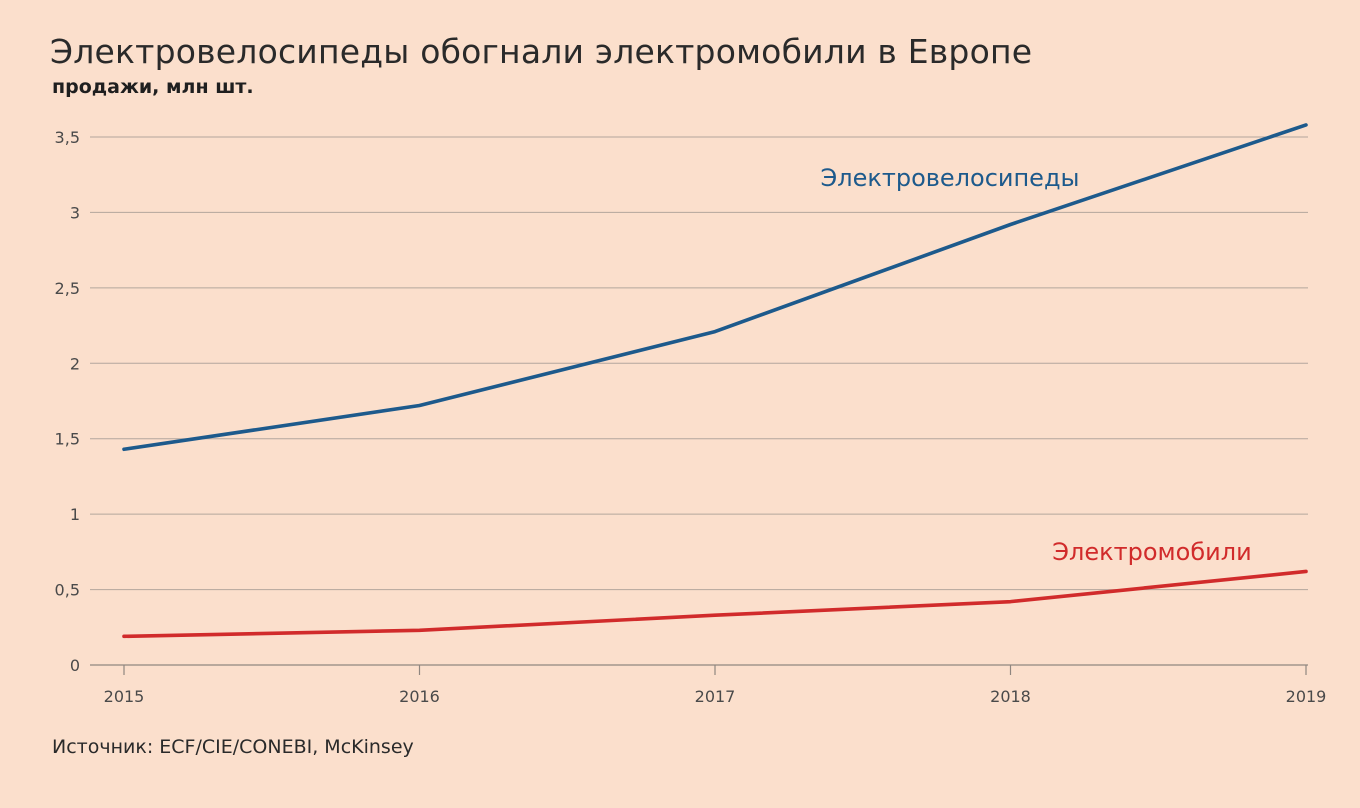 The height and width of the screenshot is (808, 1360). I want to click on y-tick-label: 3,5, so click(67, 137).